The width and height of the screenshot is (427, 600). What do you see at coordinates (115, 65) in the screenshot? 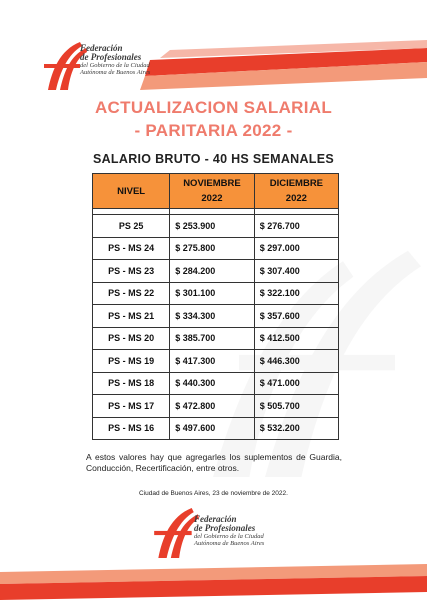
I see `logo-line-3: del Gobierno de la Ciudad` at bounding box center [115, 65].